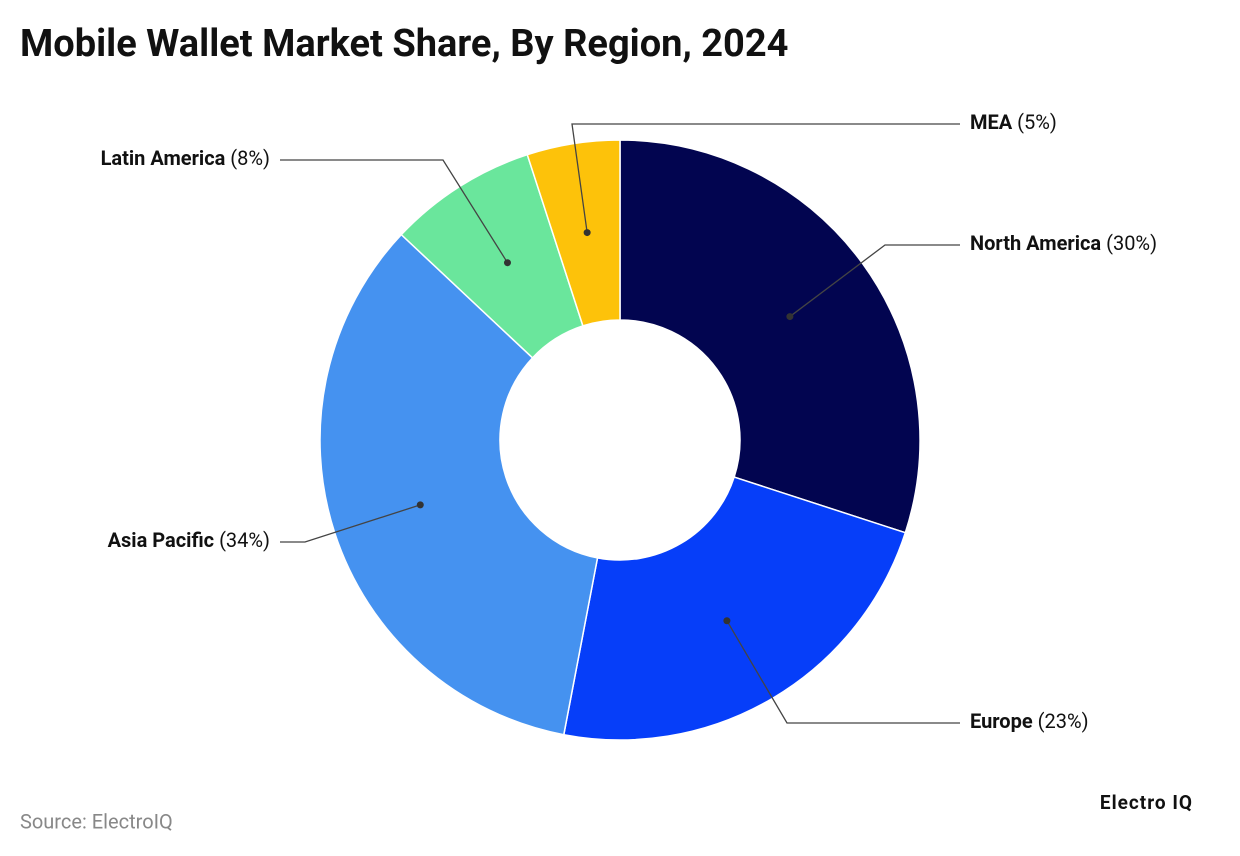  Describe the element at coordinates (1131, 243) in the screenshot. I see `label-value: (30%)` at that location.